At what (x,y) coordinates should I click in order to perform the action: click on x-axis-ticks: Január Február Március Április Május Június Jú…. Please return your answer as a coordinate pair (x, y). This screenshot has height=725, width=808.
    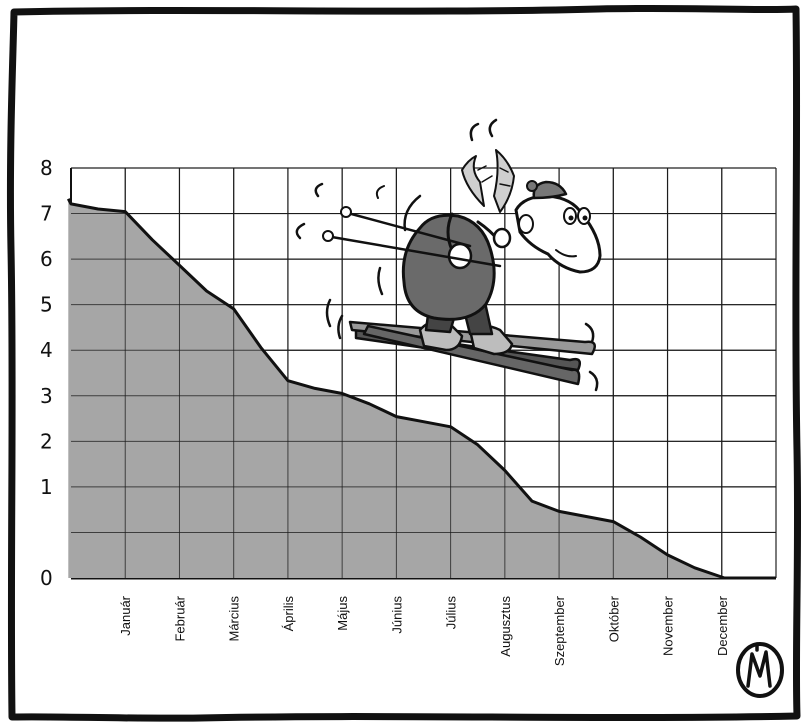
    Looking at the image, I should click on (424, 630).